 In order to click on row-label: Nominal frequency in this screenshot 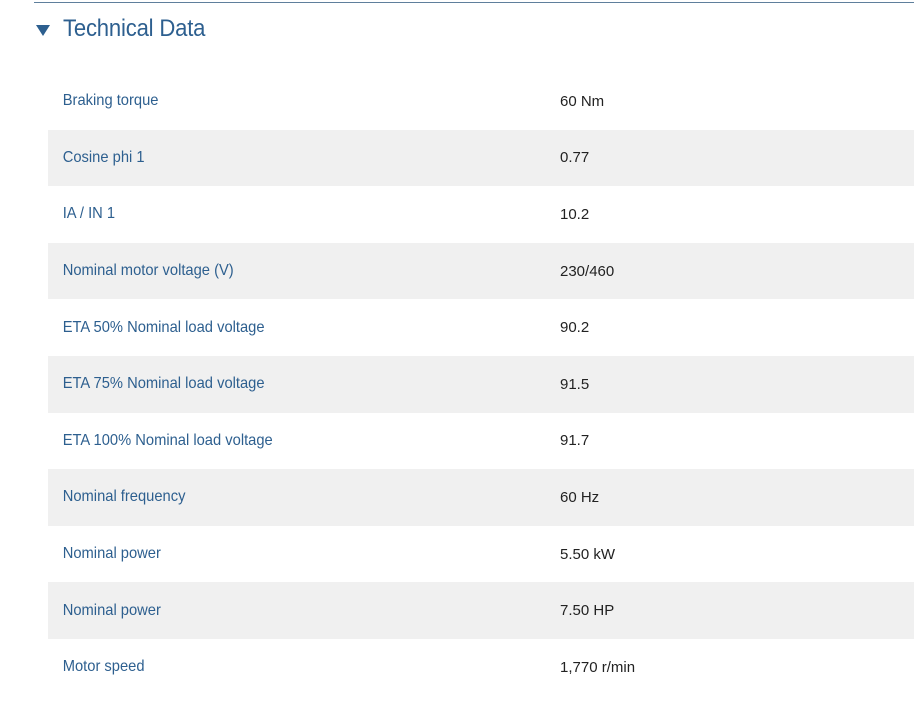, I will do `click(124, 497)`.